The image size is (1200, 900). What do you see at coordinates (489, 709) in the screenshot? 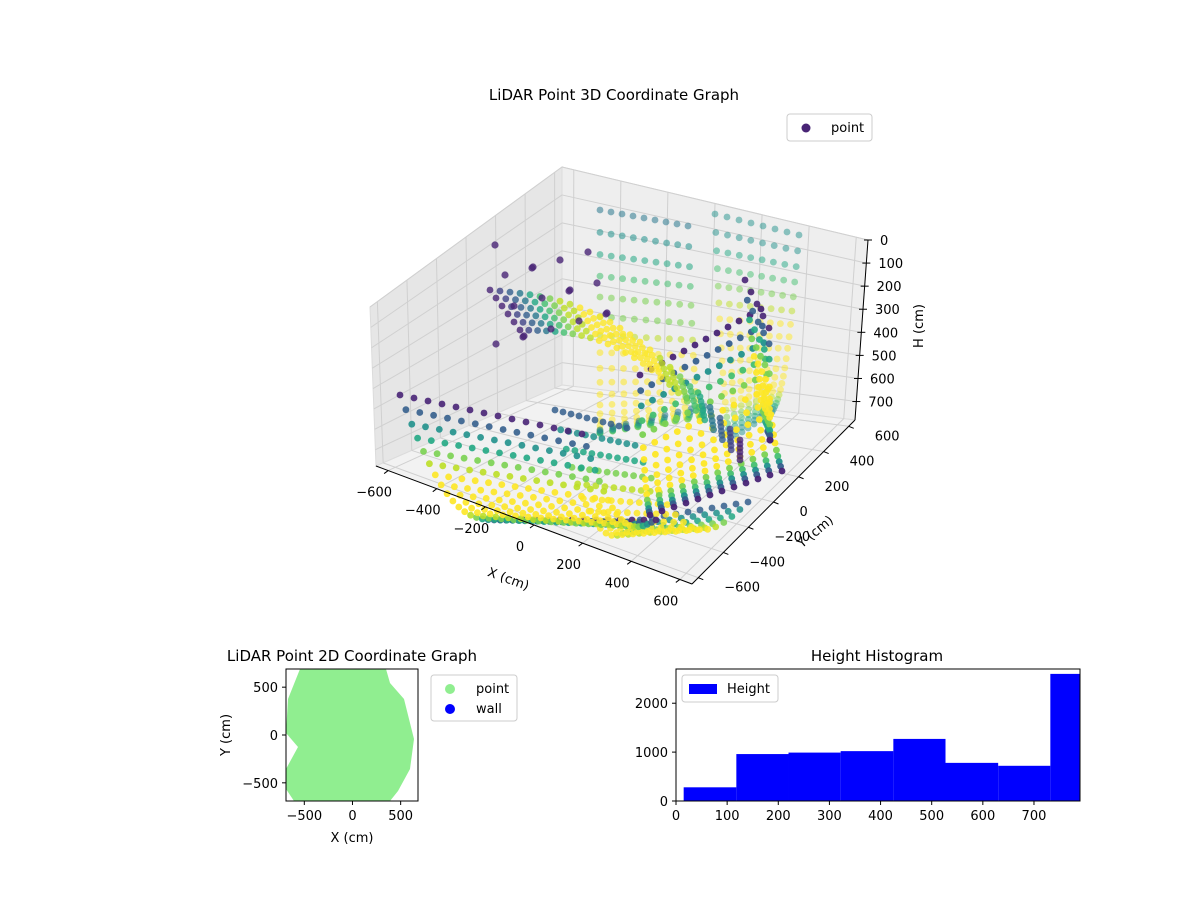
I see `legend-2d-label-wall: wall` at bounding box center [489, 709].